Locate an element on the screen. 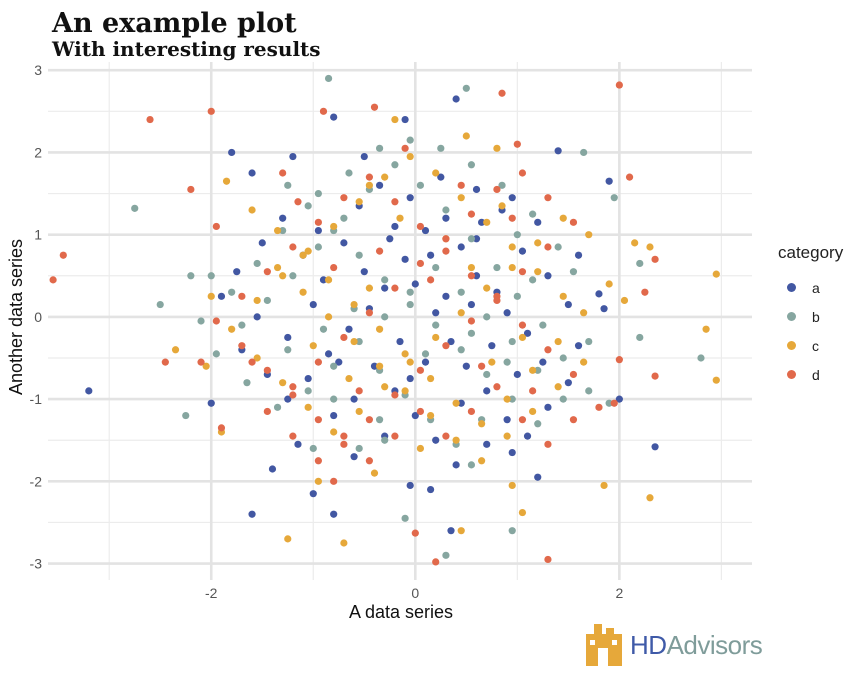 The height and width of the screenshot is (683, 868). y-tick-label: 0 is located at coordinates (38, 317).